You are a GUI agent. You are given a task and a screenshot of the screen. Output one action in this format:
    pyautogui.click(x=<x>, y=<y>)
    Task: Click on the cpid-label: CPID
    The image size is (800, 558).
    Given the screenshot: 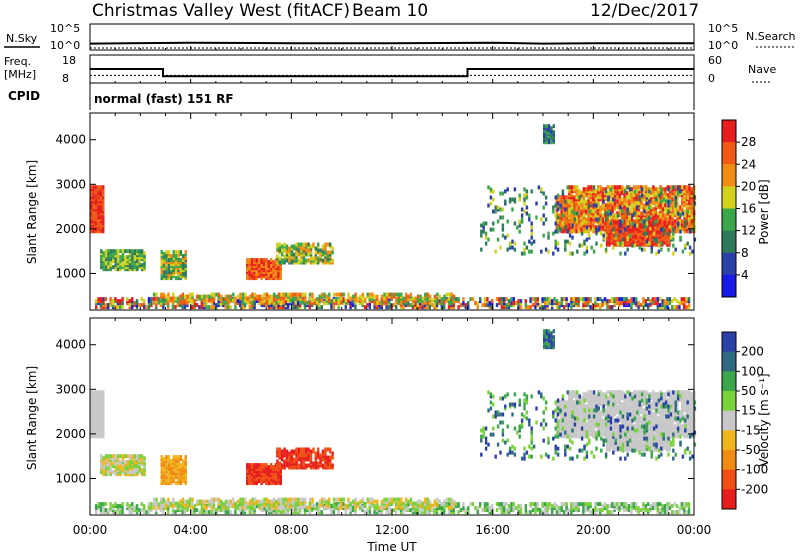 What is the action you would take?
    pyautogui.click(x=24, y=96)
    